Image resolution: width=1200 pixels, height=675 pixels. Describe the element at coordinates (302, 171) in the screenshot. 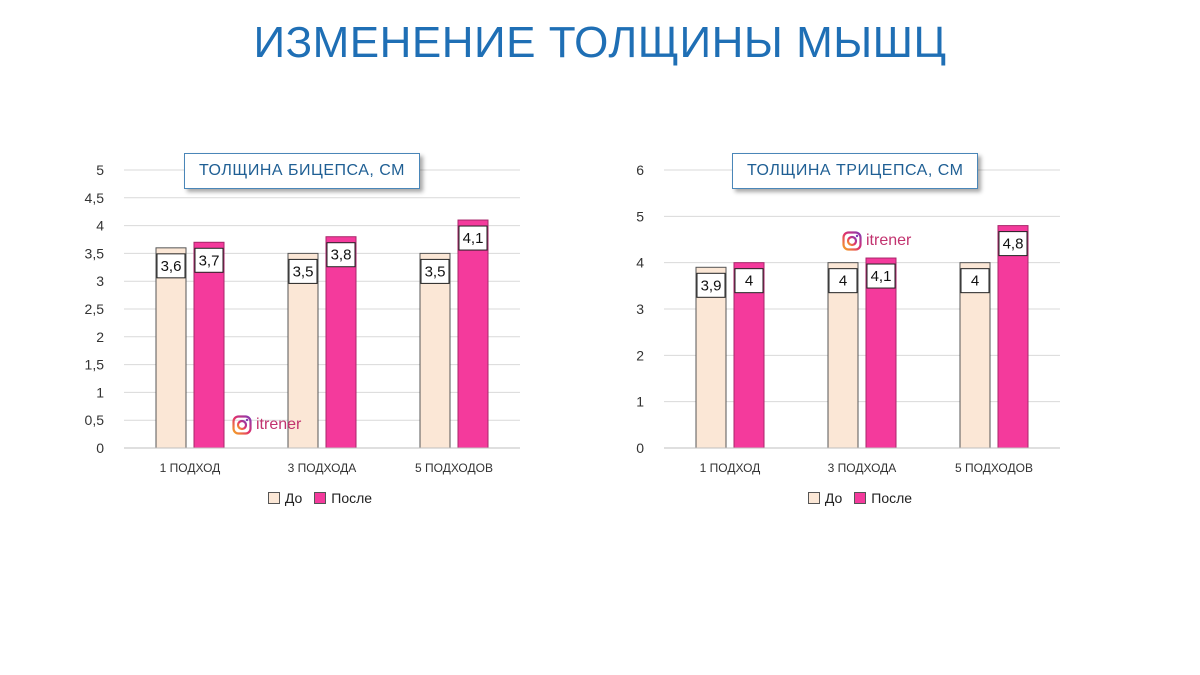

I see `biceps-chart-title: ТОЛЩИНА БИЦЕПСА, СМ` at that location.